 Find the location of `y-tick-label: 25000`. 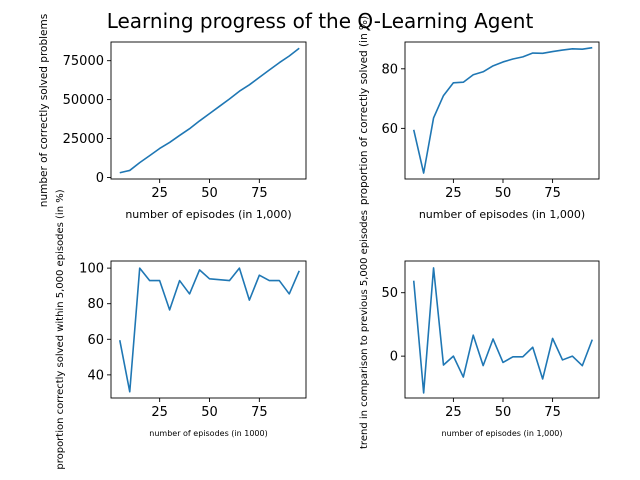

y-tick-label: 25000 is located at coordinates (83, 139).